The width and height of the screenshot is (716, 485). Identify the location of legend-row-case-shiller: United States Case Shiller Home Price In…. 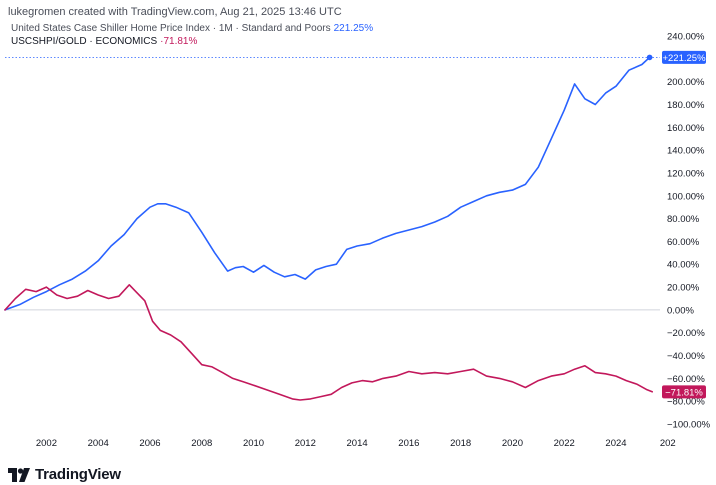
(192, 28).